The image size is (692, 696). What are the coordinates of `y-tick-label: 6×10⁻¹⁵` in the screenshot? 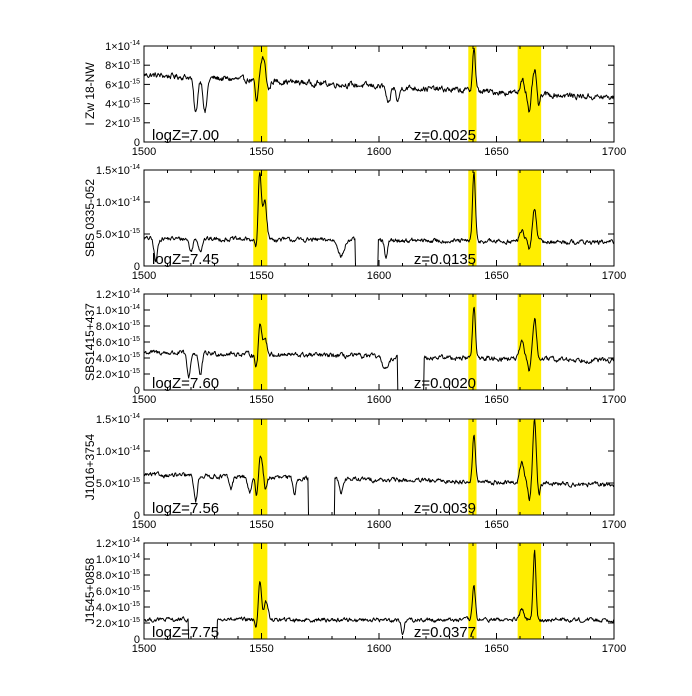 It's located at (122, 84).